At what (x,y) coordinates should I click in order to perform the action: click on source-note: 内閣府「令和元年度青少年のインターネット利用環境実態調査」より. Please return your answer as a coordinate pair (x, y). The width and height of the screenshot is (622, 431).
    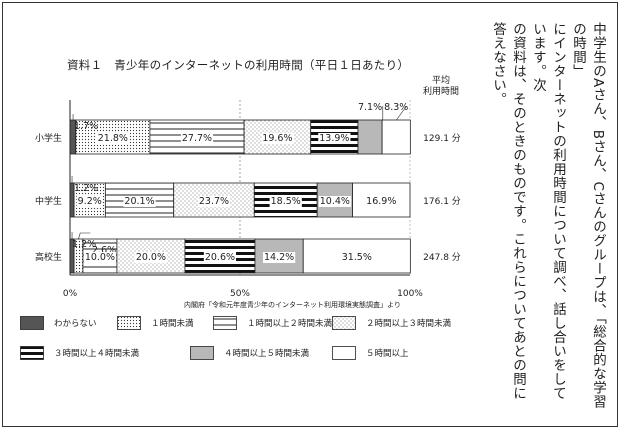
    Looking at the image, I should click on (292, 305).